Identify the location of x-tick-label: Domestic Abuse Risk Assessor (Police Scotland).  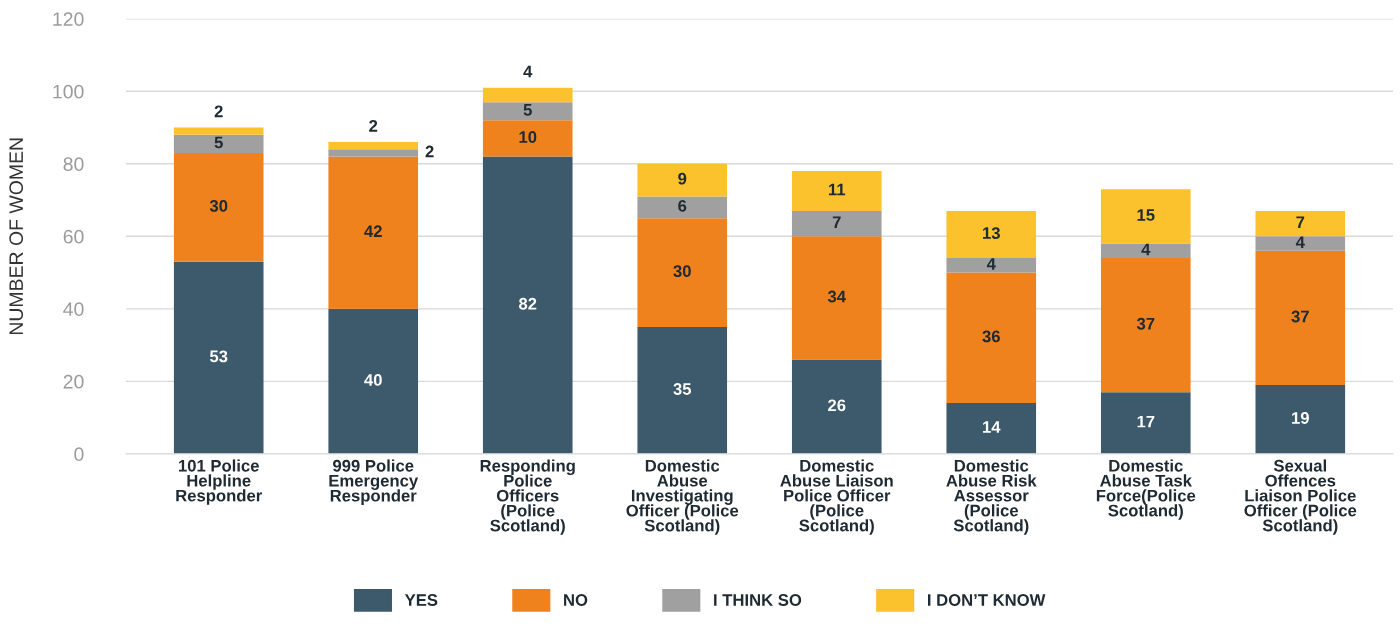
(991, 497).